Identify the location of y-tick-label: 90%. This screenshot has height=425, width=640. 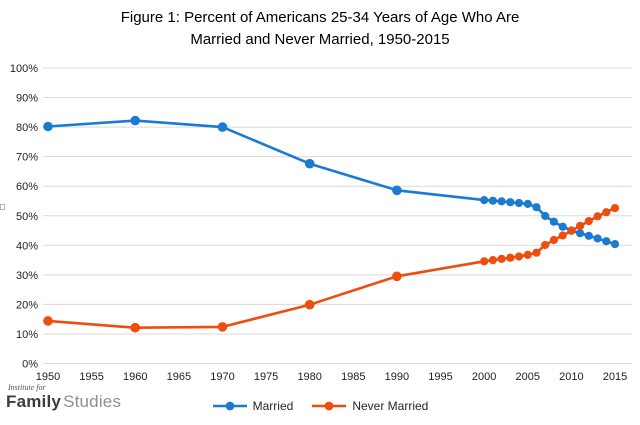
(27, 99).